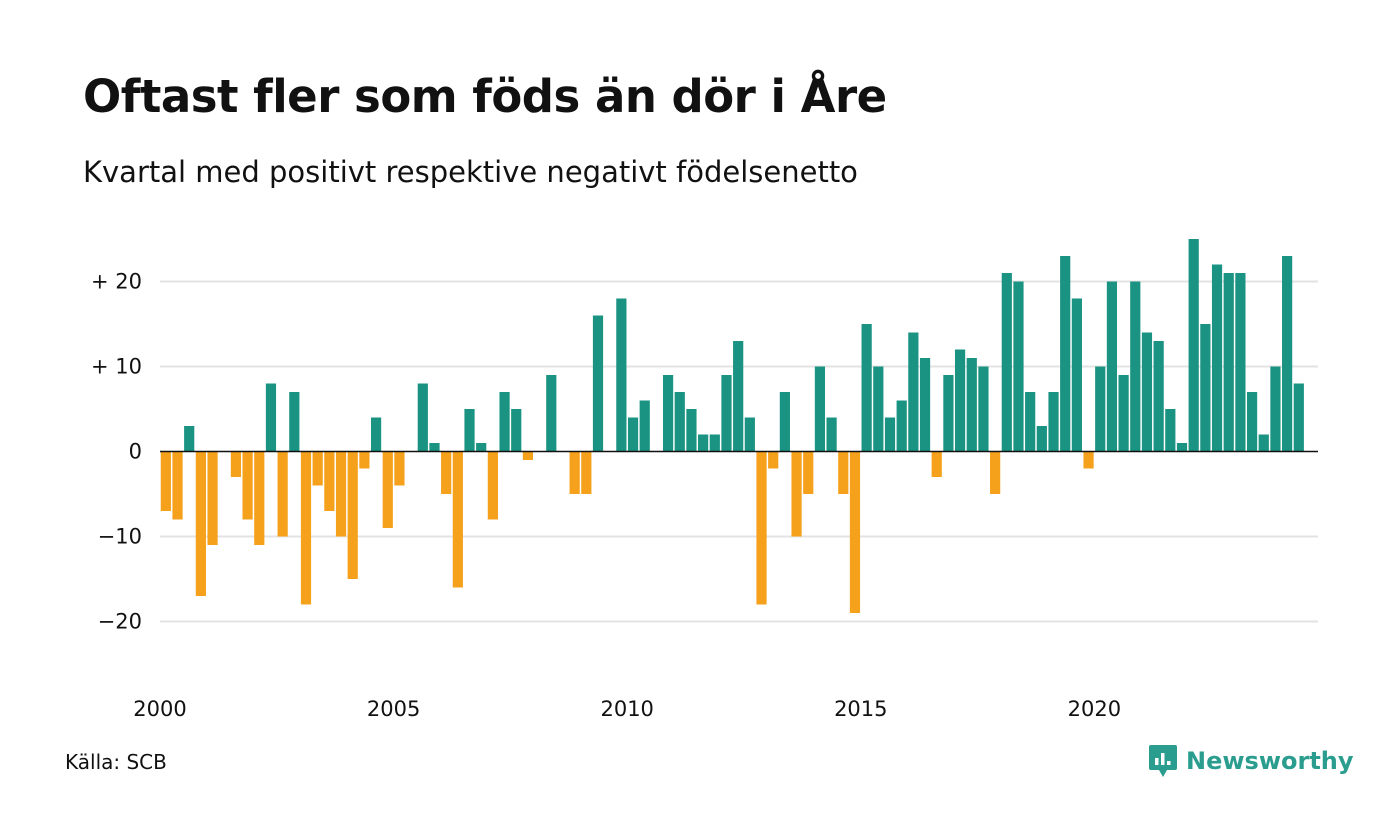 The height and width of the screenshot is (840, 1400). Describe the element at coordinates (120, 537) in the screenshot. I see `y-tick-label: −10` at that location.